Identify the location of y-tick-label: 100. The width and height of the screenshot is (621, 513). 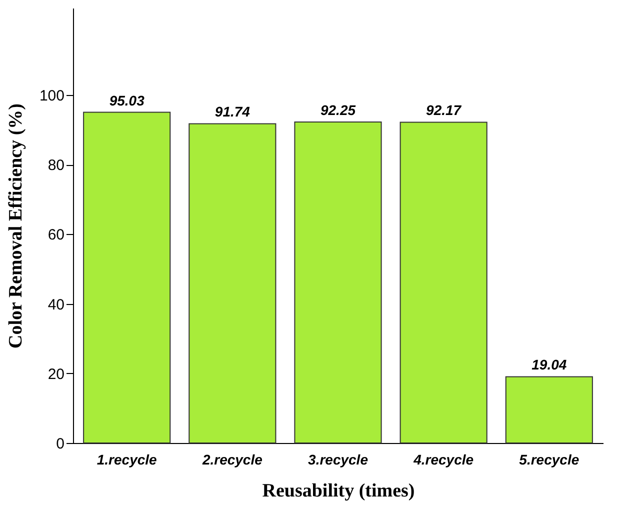
(51, 96).